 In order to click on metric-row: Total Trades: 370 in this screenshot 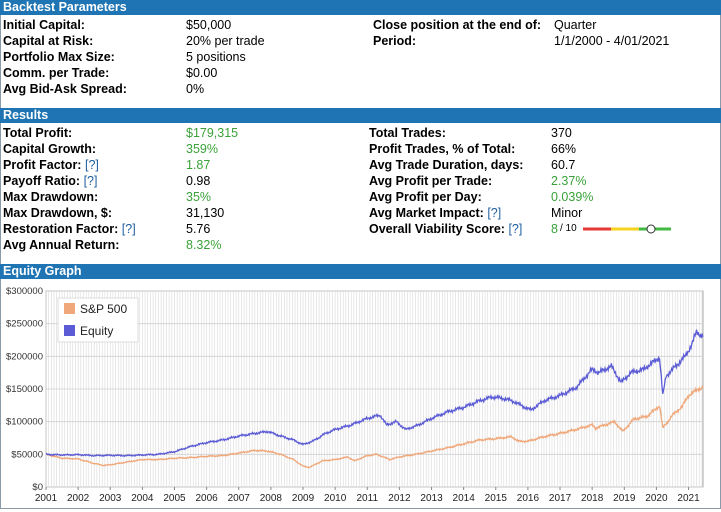, I will do `click(360, 133)`.